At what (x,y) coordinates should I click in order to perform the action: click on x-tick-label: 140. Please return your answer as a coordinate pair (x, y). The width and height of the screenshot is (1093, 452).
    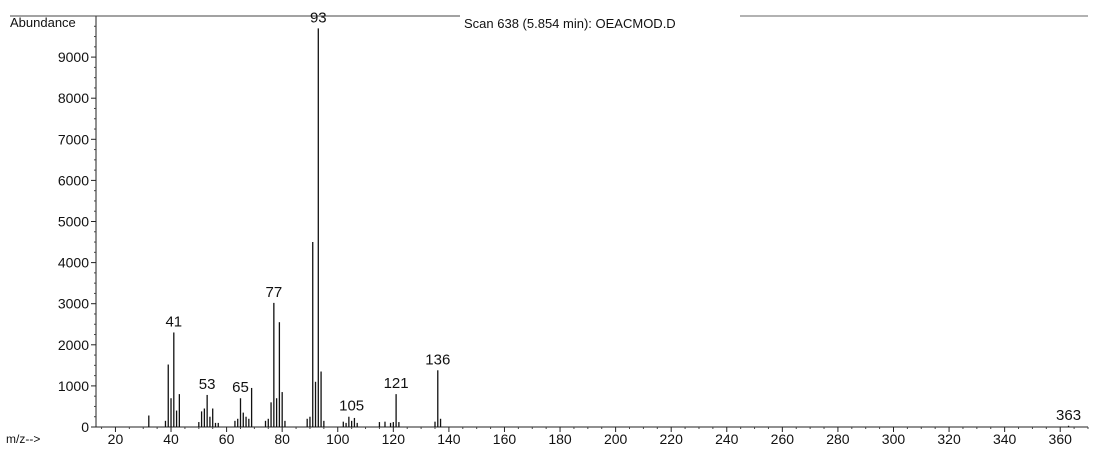
    Looking at the image, I should click on (449, 439).